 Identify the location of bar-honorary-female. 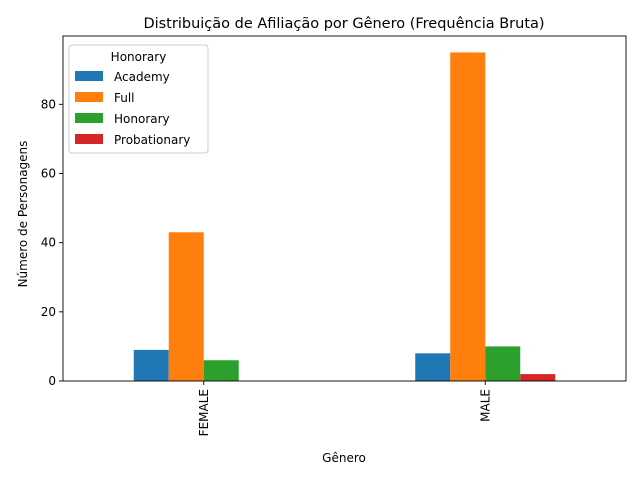
(221, 370).